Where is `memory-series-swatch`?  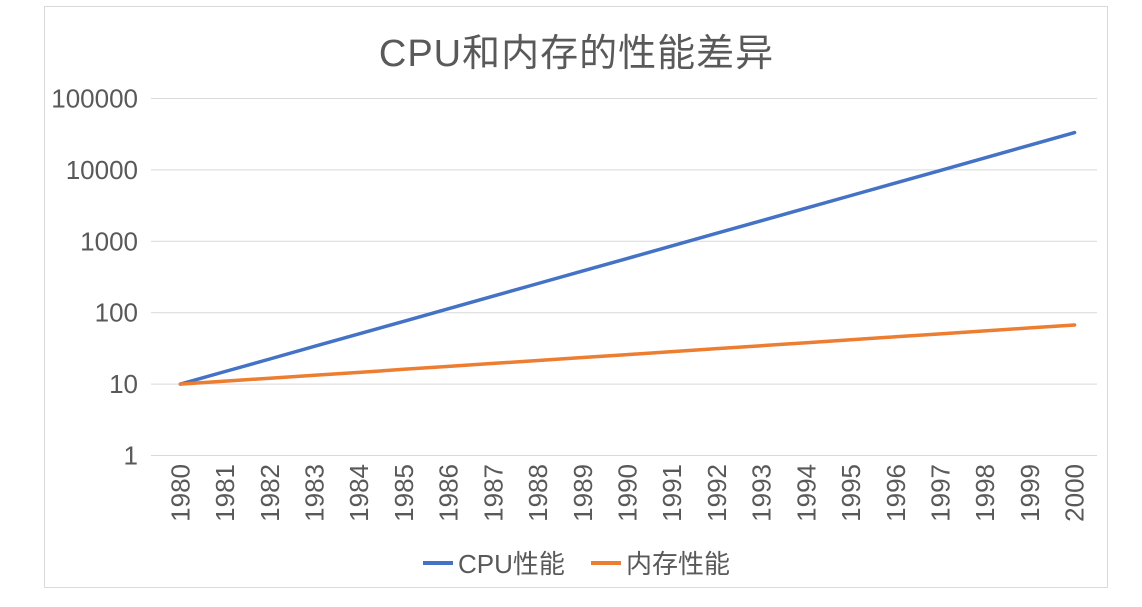
memory-series-swatch is located at coordinates (605, 562).